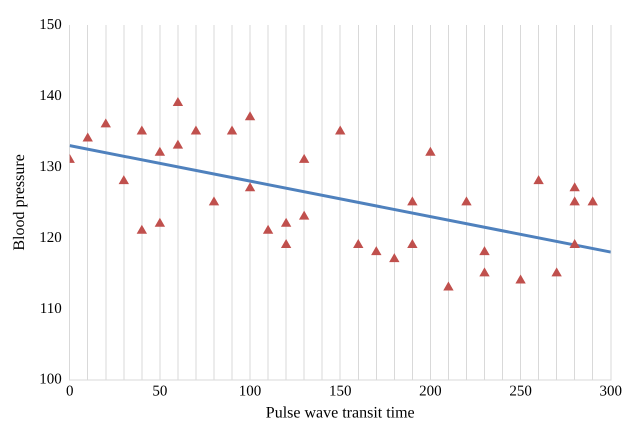 Image resolution: width=633 pixels, height=431 pixels. What do you see at coordinates (70, 392) in the screenshot?
I see `x-tick-label: 0` at bounding box center [70, 392].